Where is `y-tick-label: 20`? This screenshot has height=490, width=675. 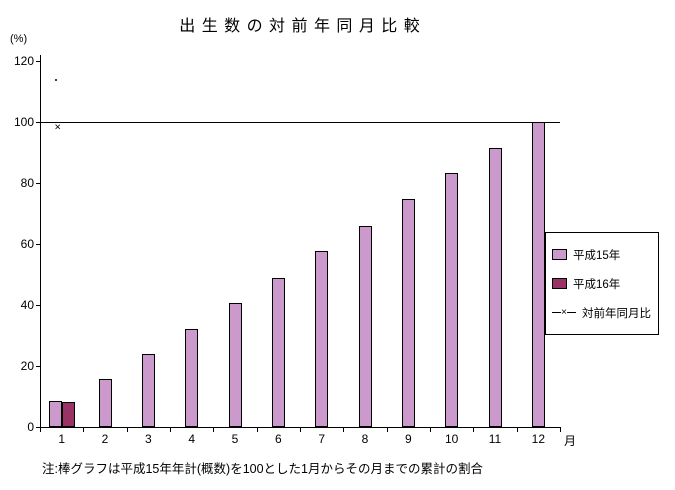 y-tick-label: 20 is located at coordinates (27, 366).